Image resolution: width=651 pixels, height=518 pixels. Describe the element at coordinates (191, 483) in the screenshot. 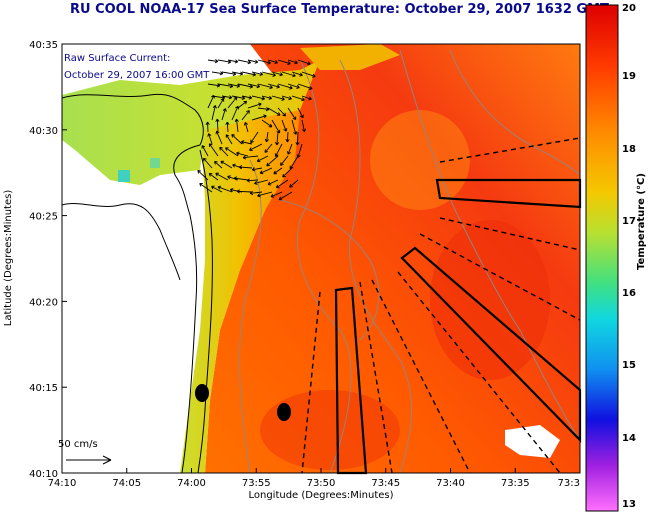

I see `x-tick-label: 74:00` at that location.